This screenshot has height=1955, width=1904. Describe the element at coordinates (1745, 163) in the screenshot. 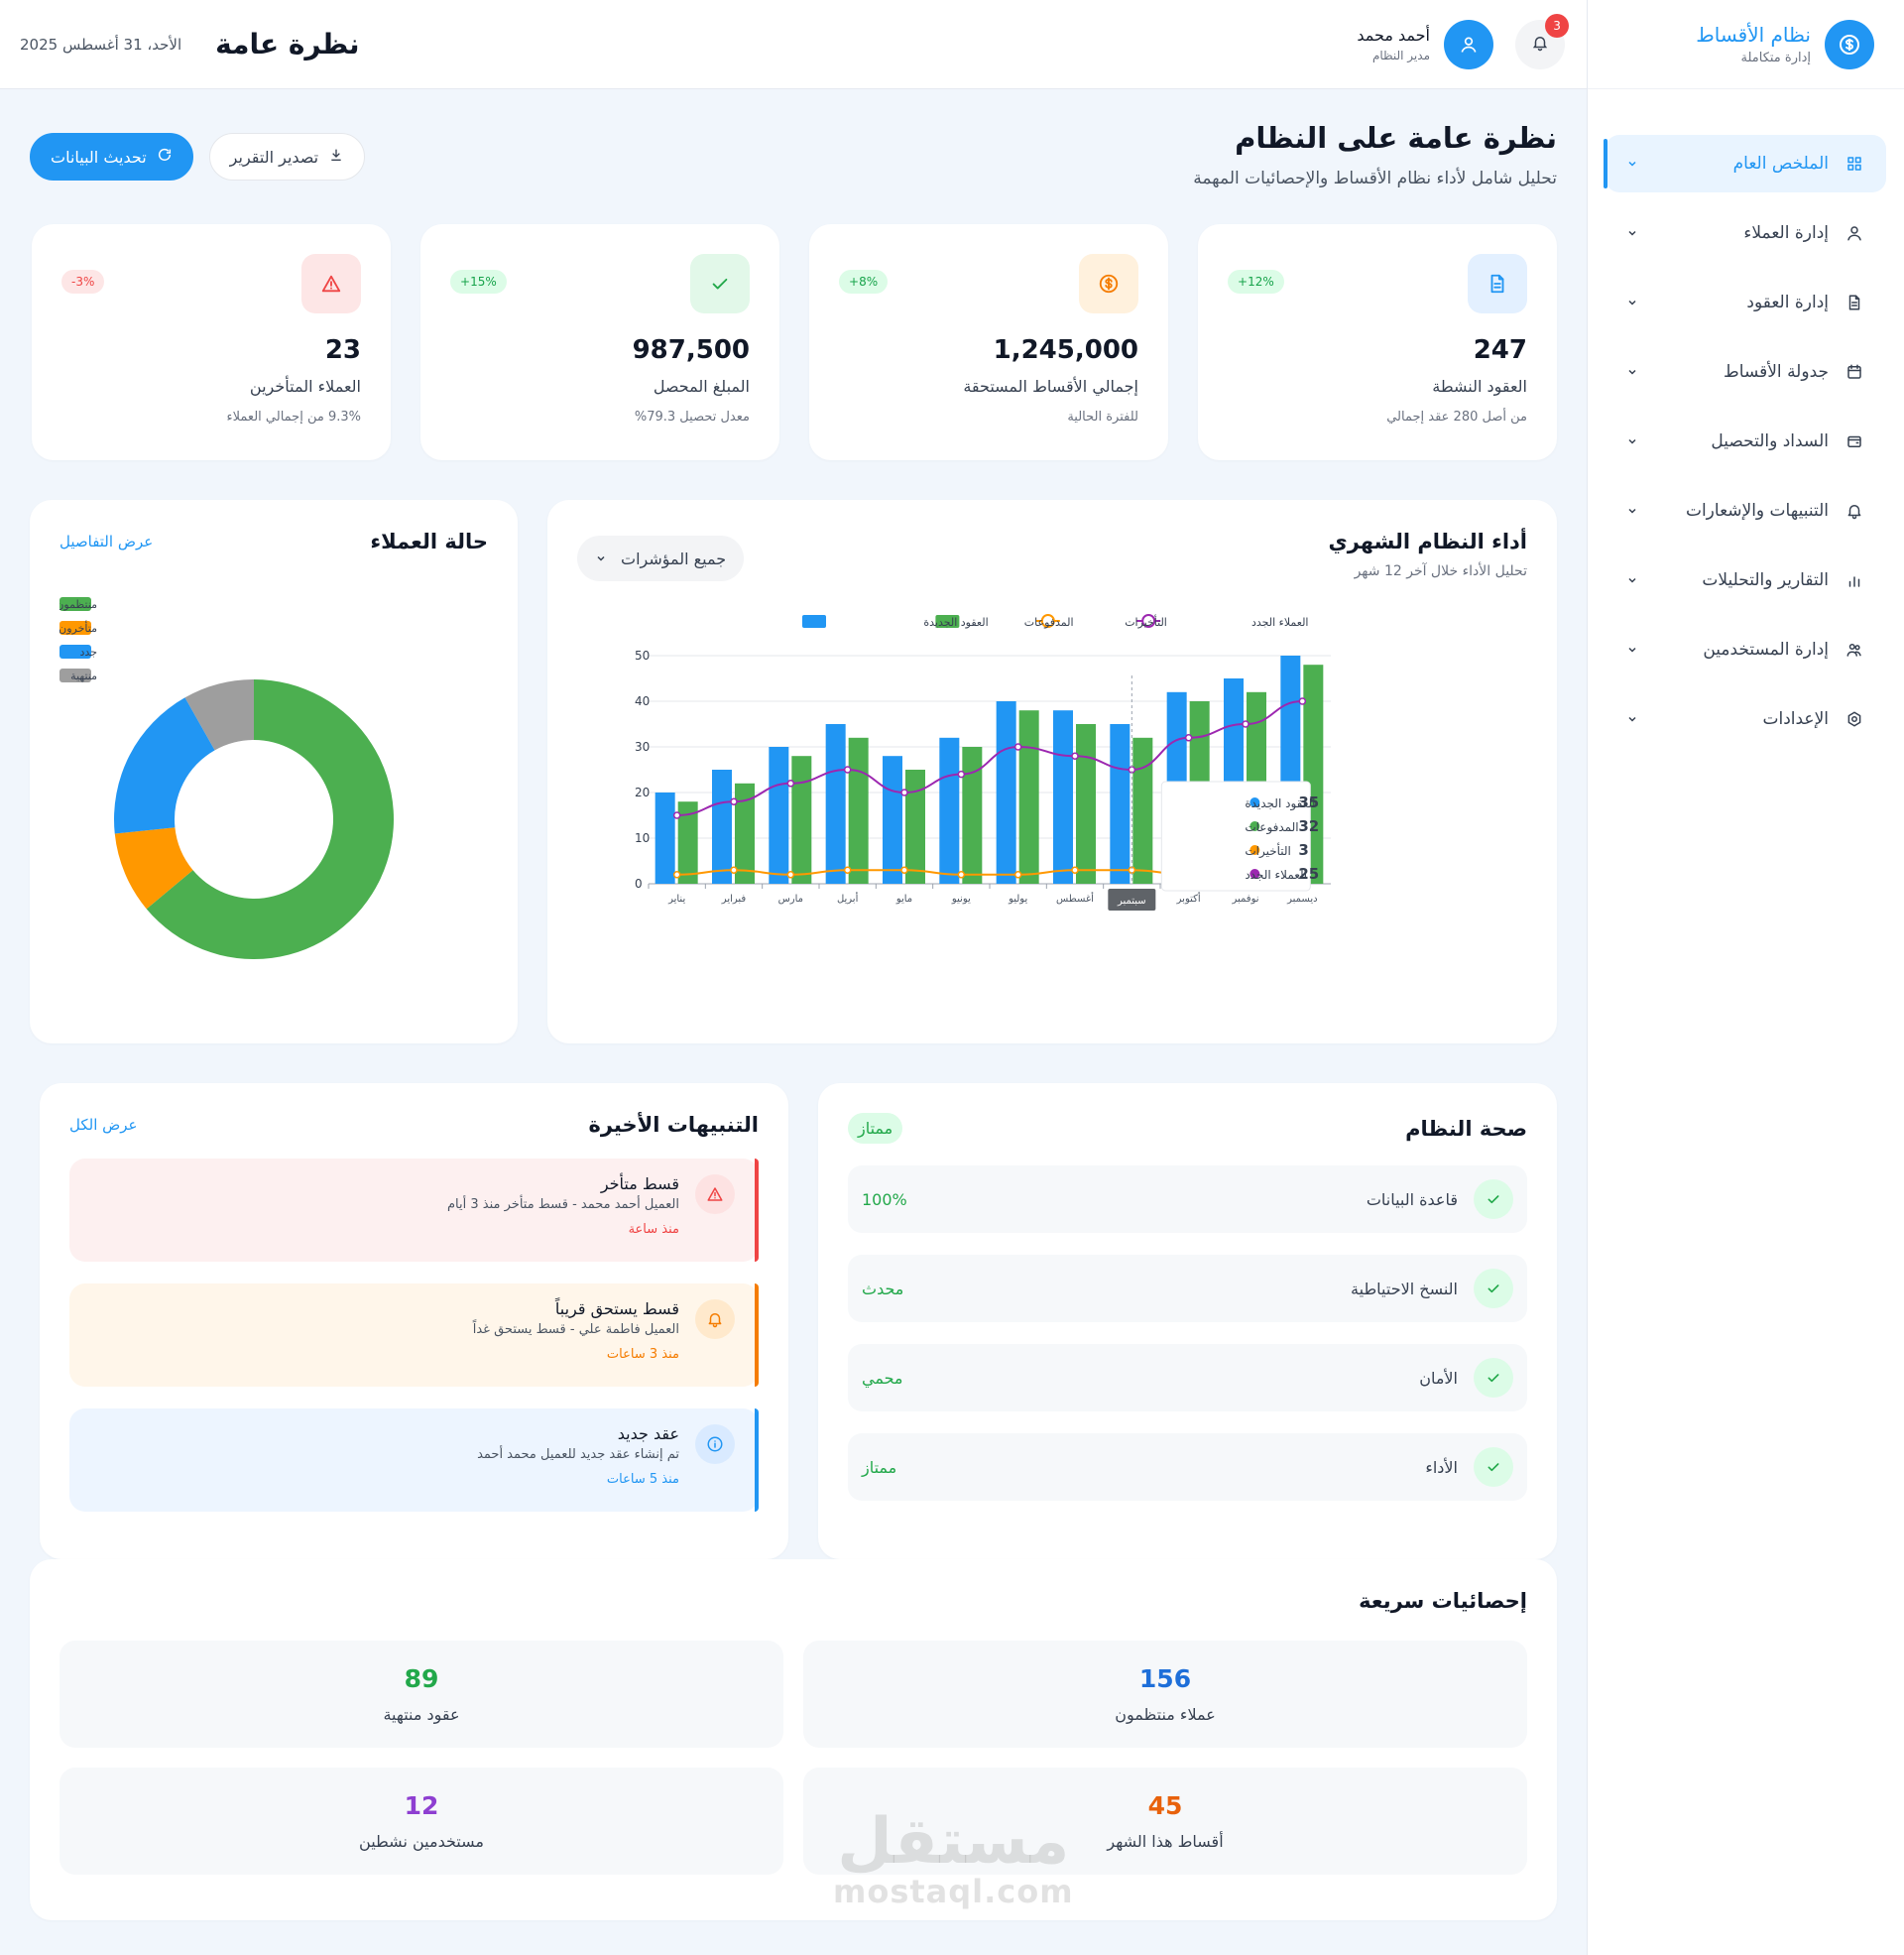

I see `sidebar-item-0: الملخص العام` at that location.